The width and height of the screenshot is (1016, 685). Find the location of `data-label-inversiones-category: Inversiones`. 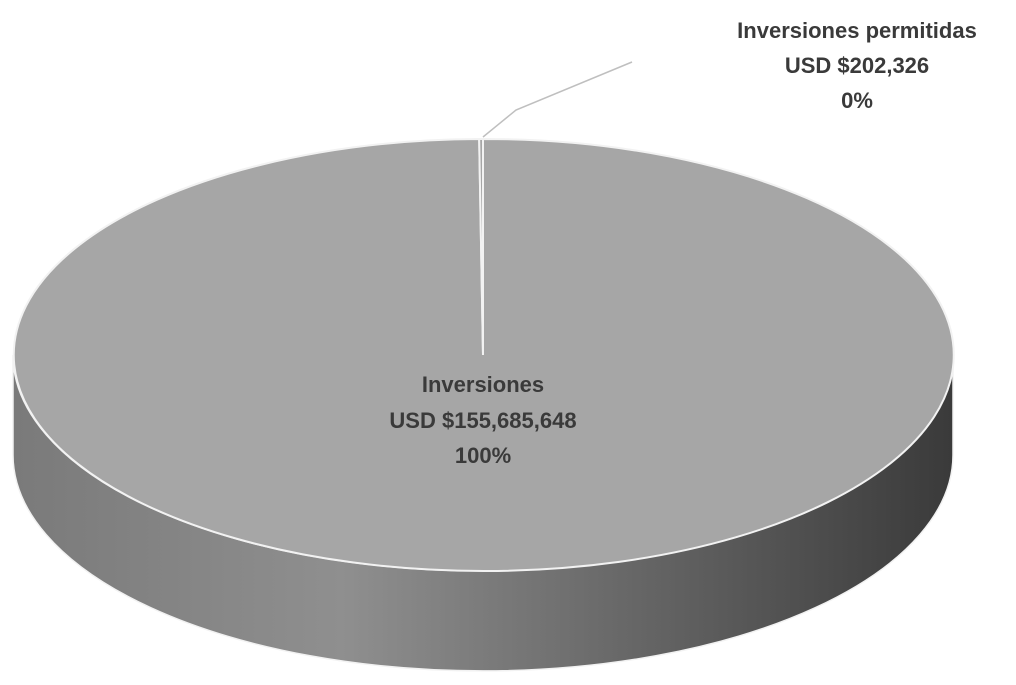

data-label-inversiones-category: Inversiones is located at coordinates (483, 384).